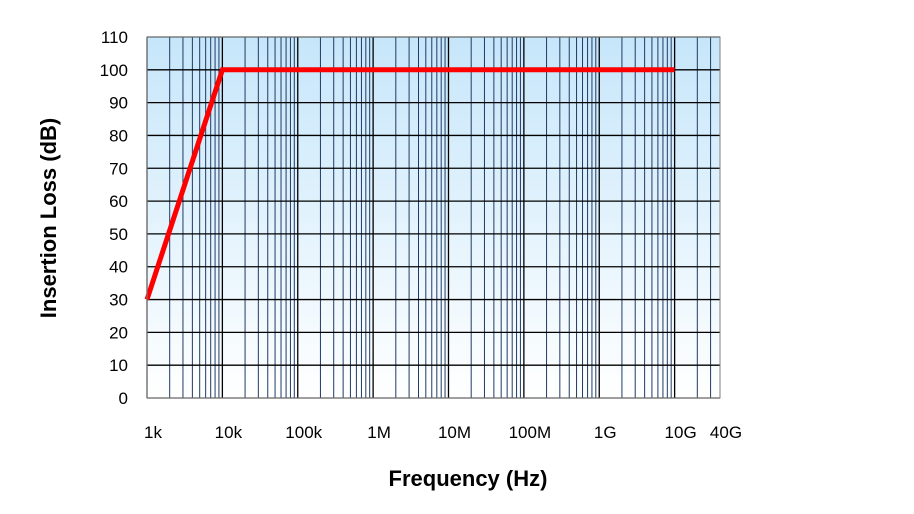  What do you see at coordinates (118, 103) in the screenshot?
I see `y-tick-label: 90` at bounding box center [118, 103].